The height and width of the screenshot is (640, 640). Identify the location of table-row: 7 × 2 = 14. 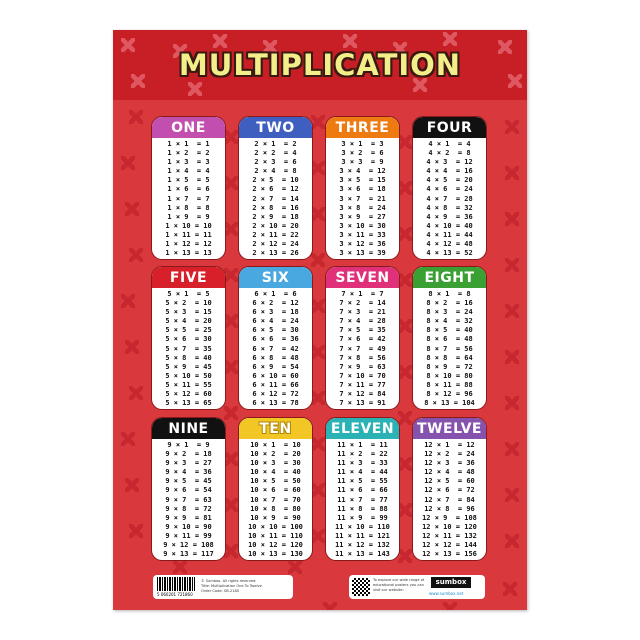
(362, 303).